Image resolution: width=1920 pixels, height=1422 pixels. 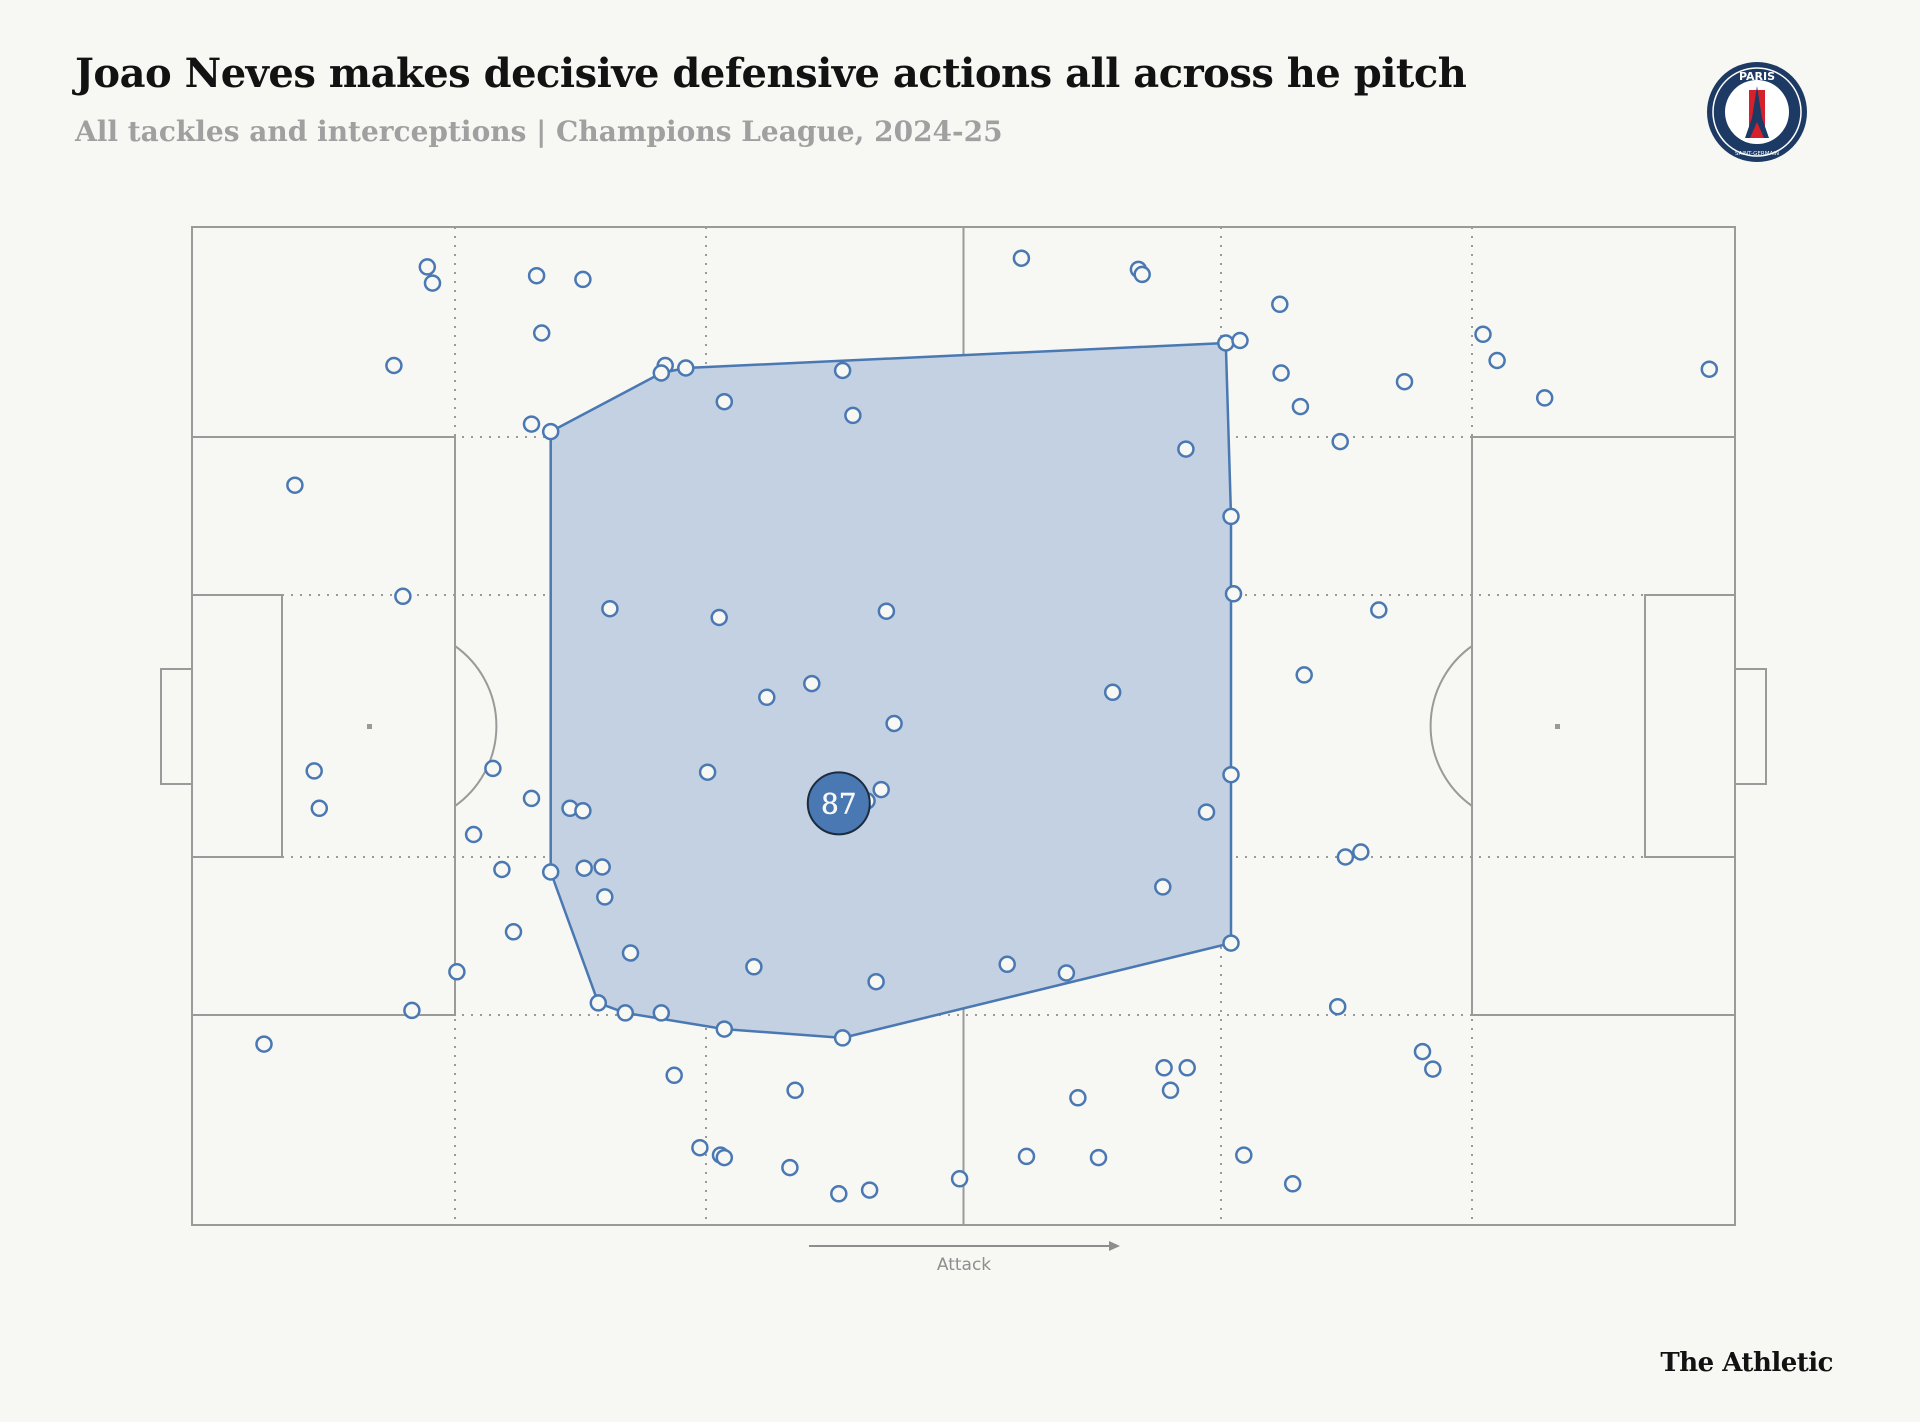 What do you see at coordinates (369, 726) in the screenshot?
I see `left-penalty-spot` at bounding box center [369, 726].